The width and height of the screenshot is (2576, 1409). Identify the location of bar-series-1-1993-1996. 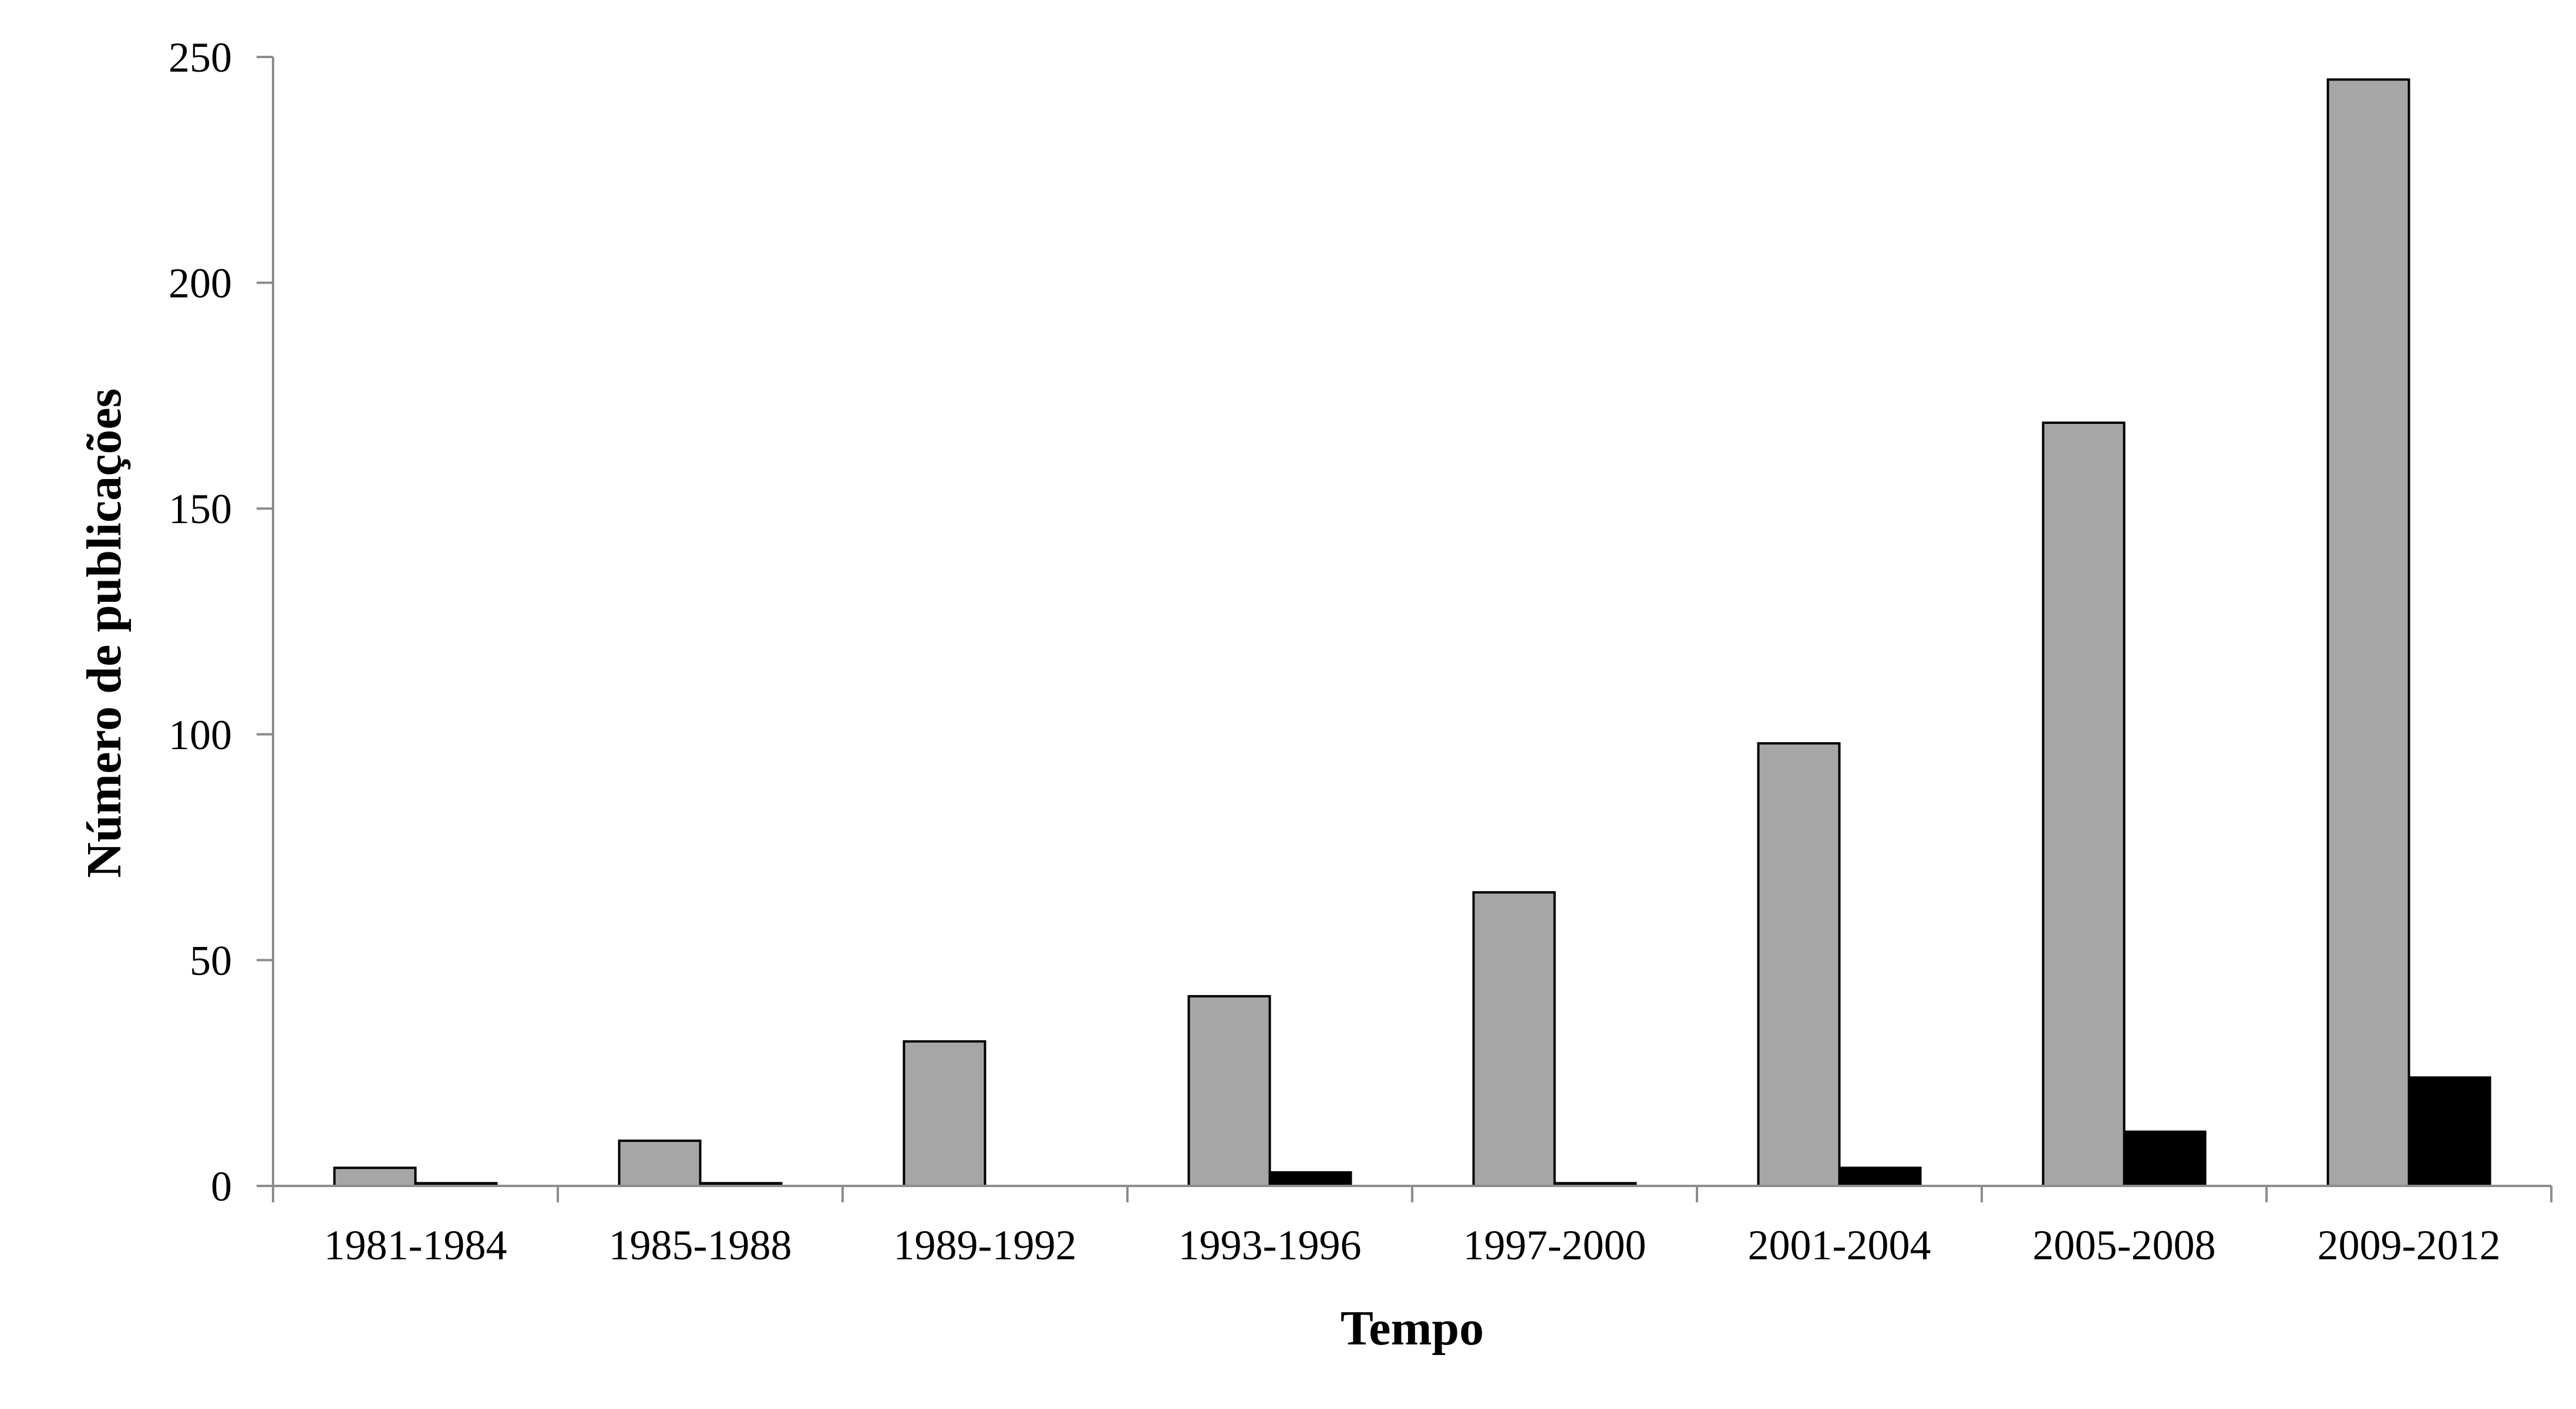
(1229, 1091).